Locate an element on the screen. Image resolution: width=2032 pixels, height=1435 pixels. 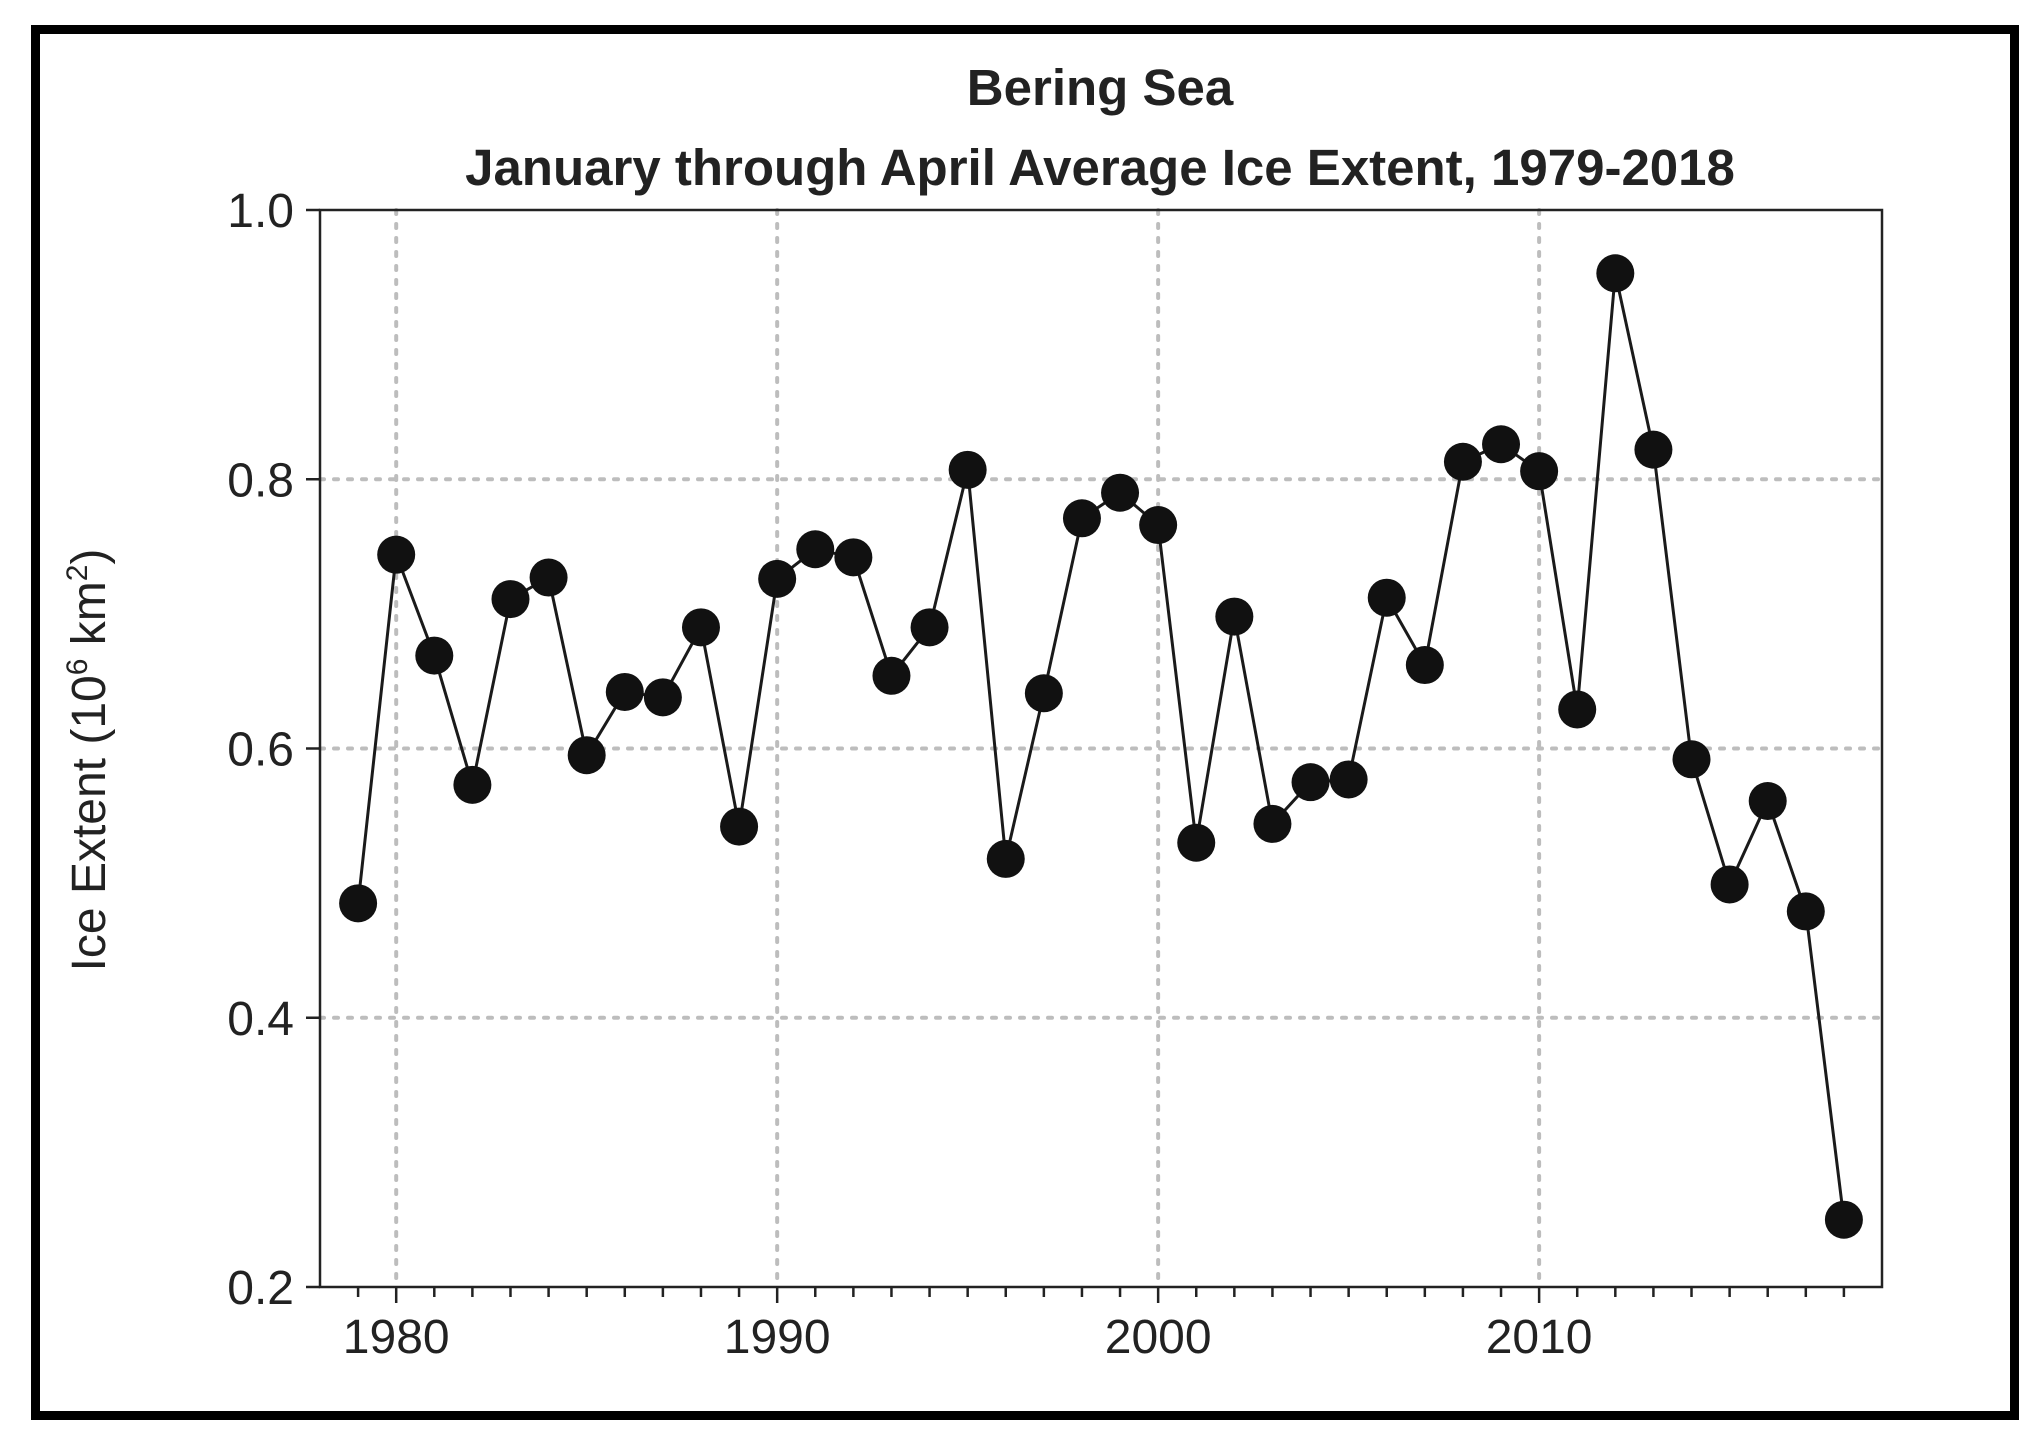
data-point-2015 is located at coordinates (1729, 884).